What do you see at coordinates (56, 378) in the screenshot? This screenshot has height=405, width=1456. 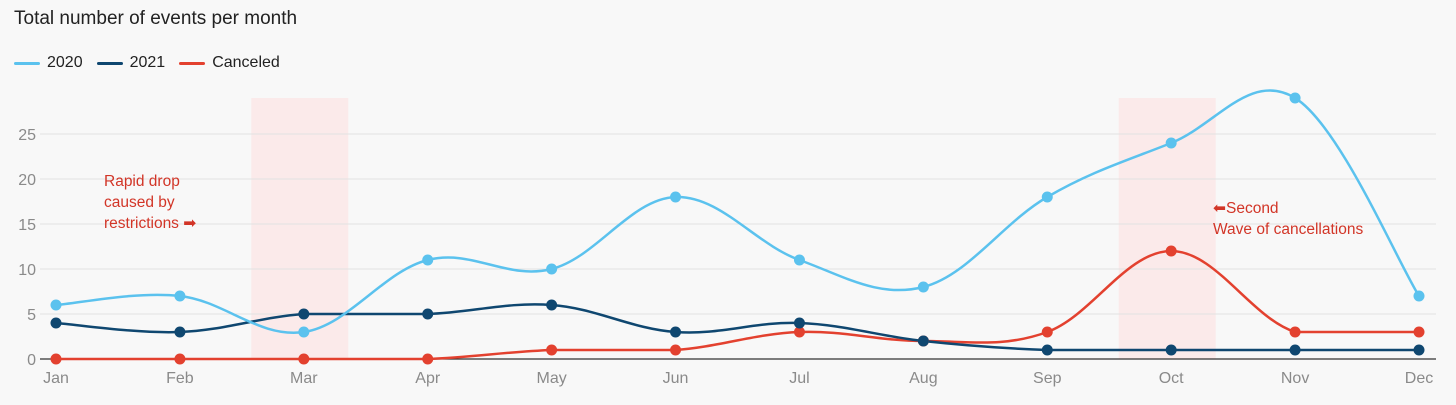 I see `x-tick-label: Jan` at bounding box center [56, 378].